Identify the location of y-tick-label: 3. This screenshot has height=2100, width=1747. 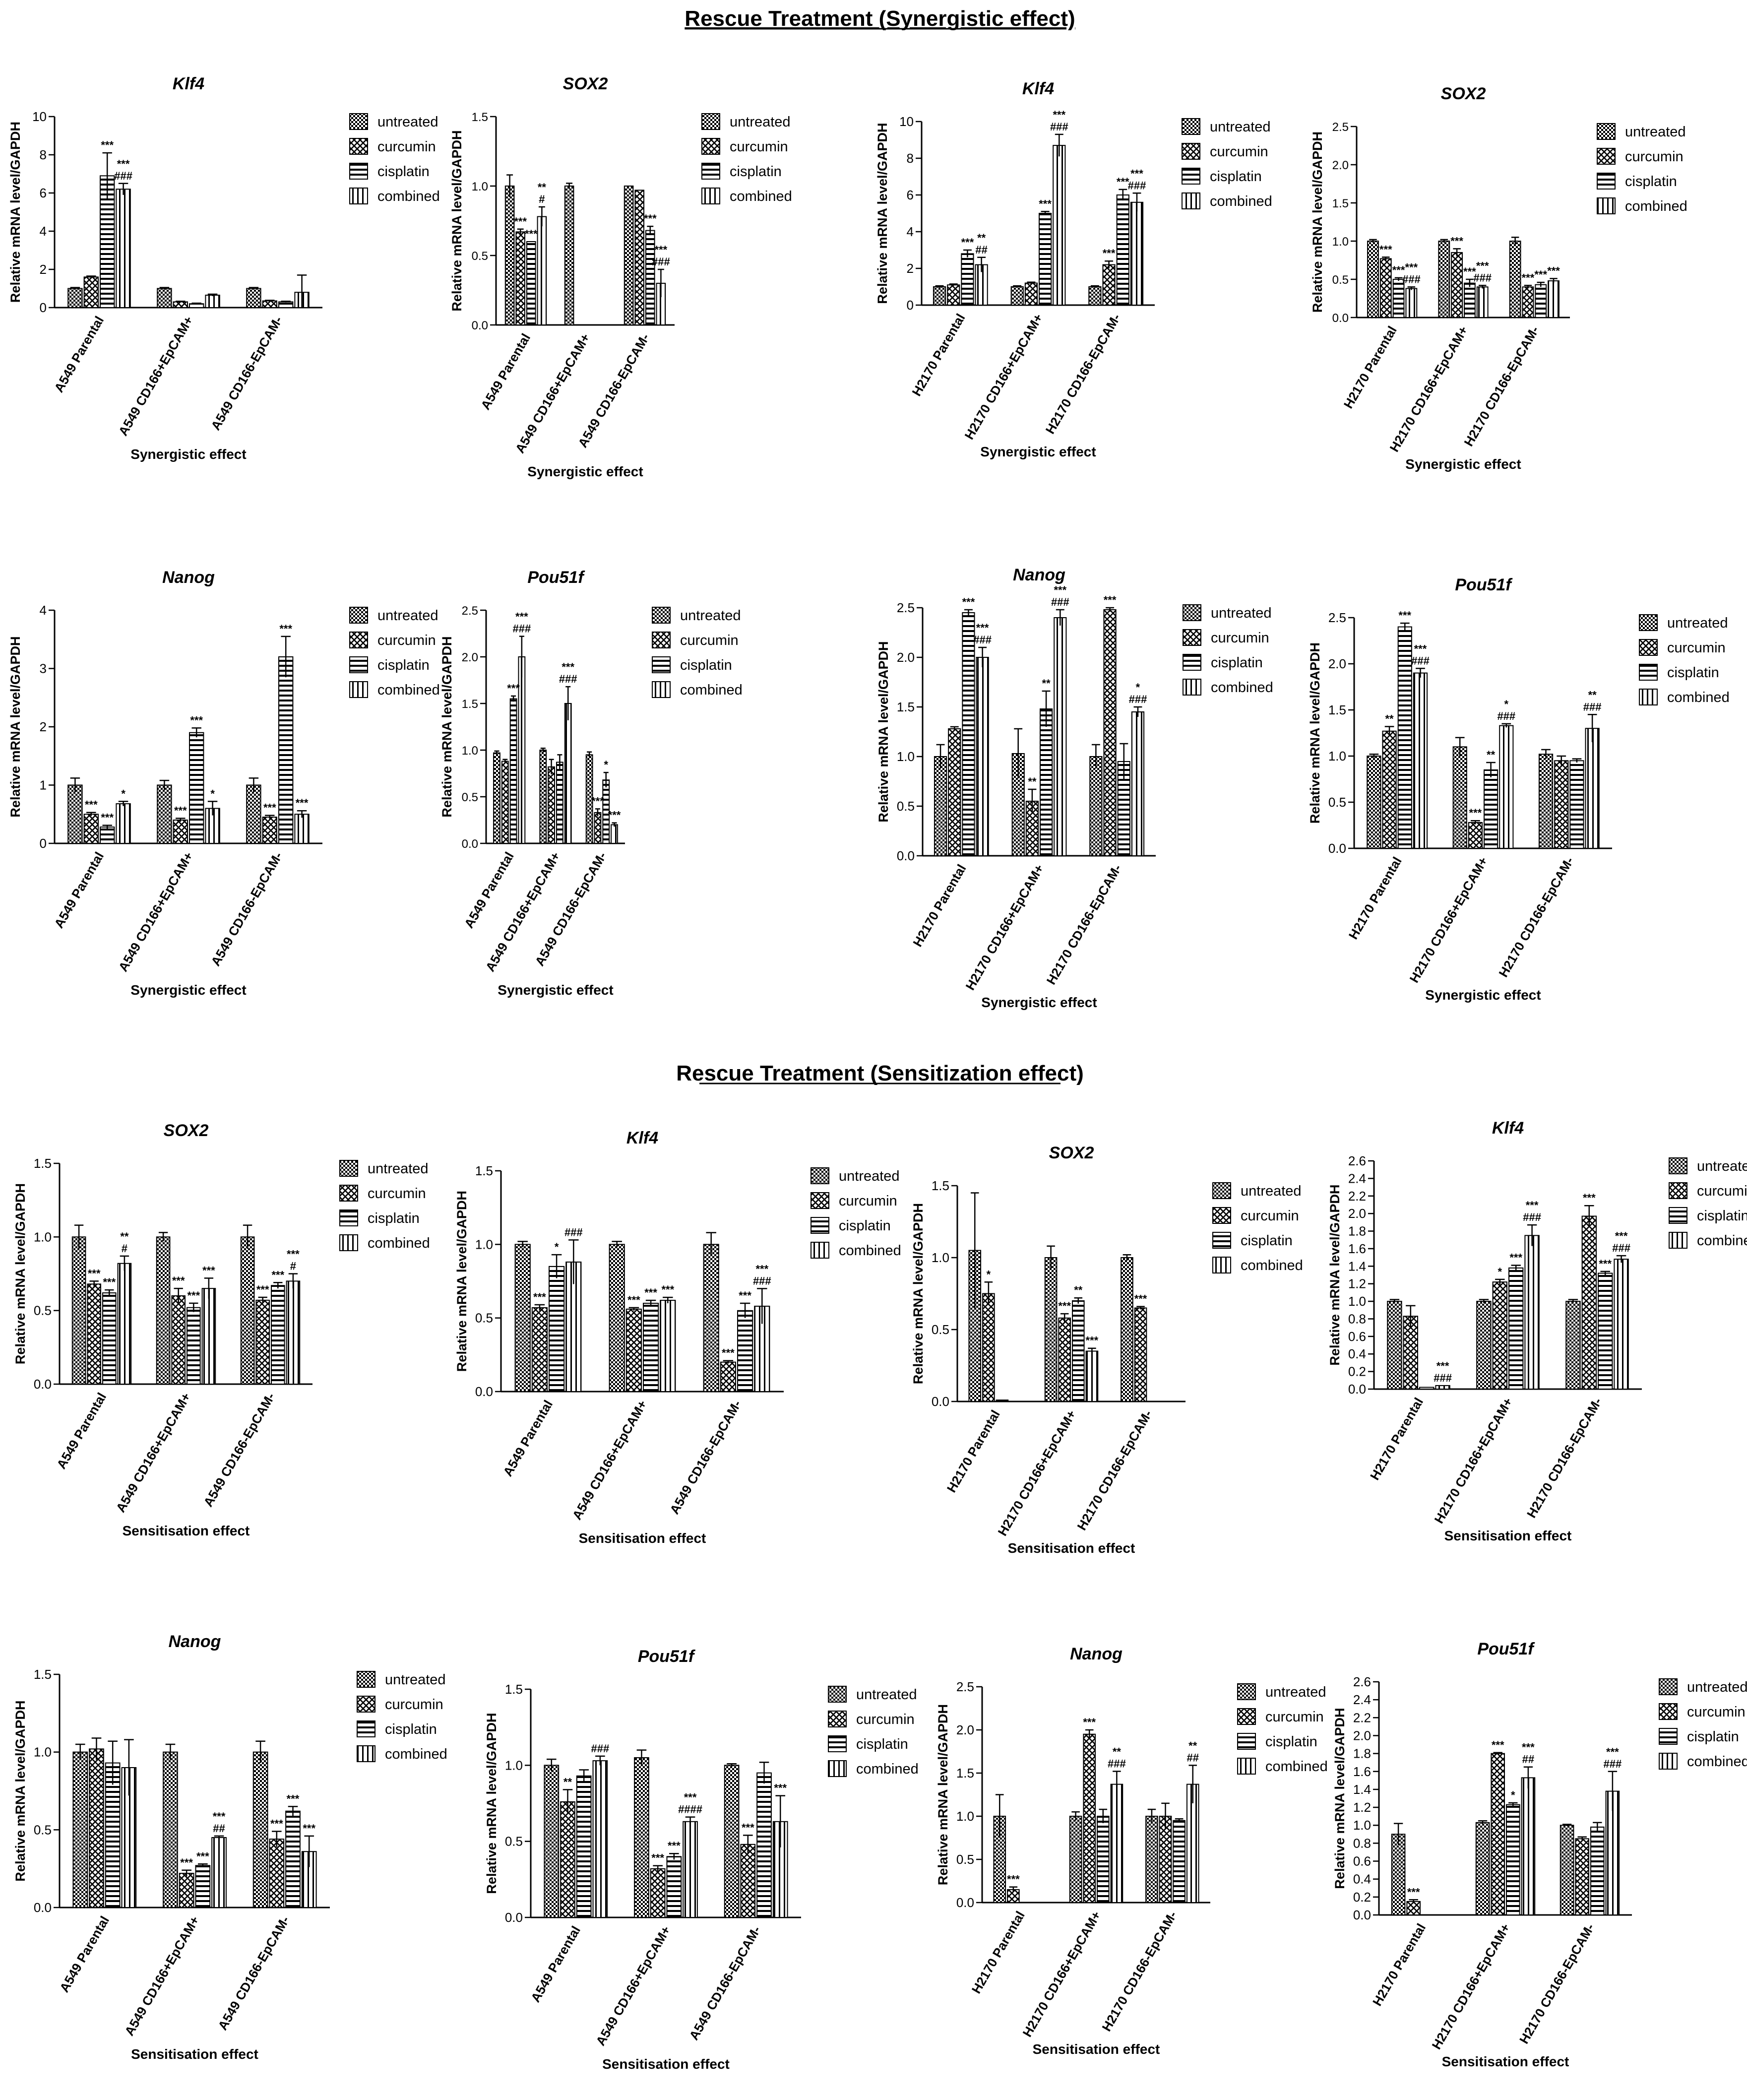
(43, 668).